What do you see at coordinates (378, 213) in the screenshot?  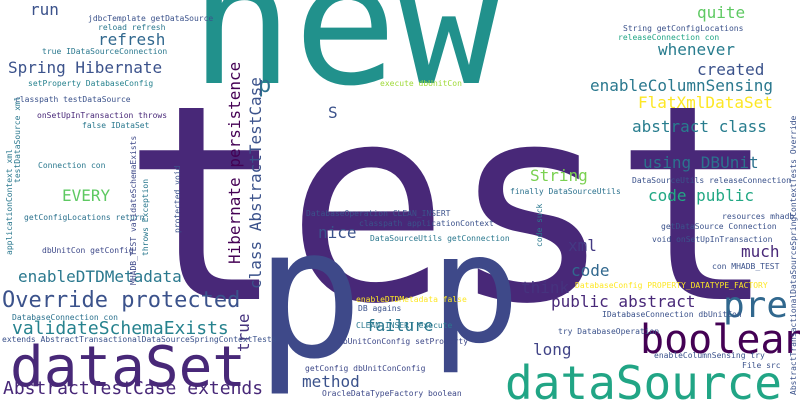 I see `phrase-databaseoperation-clean-insert: DatabaseOperation CLEAN_INSERT` at bounding box center [378, 213].